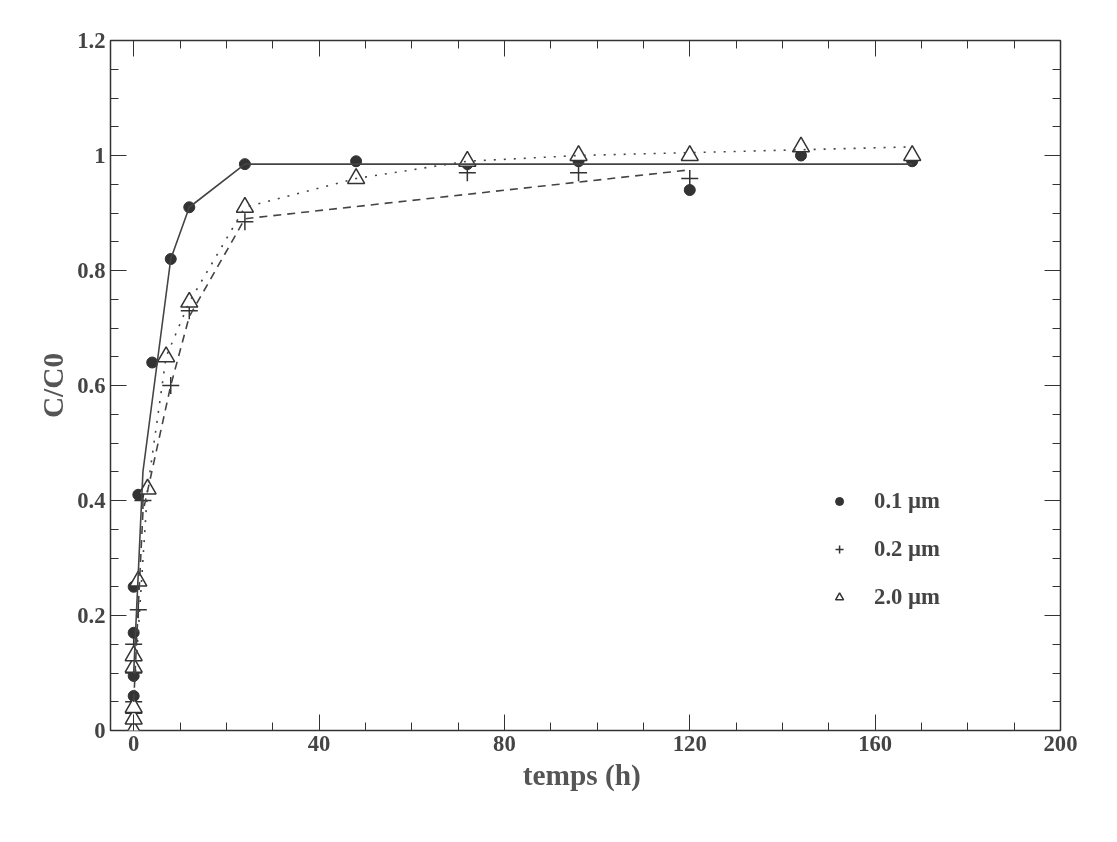  I want to click on y-tick-label: 0.2, so click(91, 615).